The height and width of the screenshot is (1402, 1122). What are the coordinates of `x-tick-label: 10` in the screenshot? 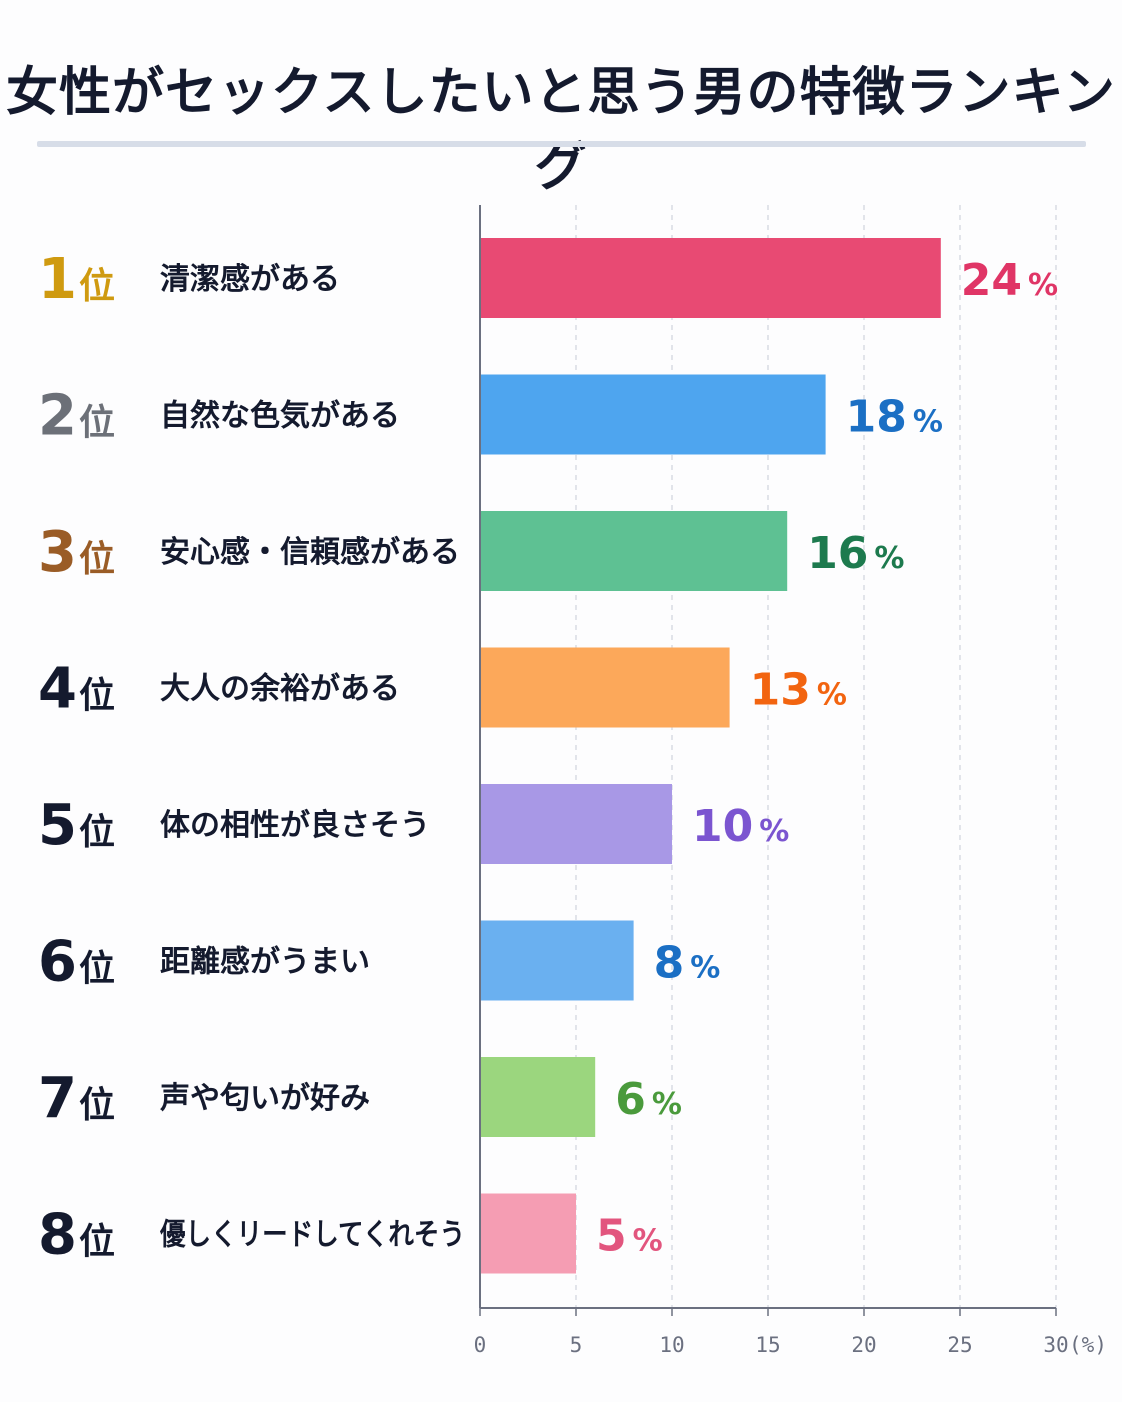 It's located at (671, 1345).